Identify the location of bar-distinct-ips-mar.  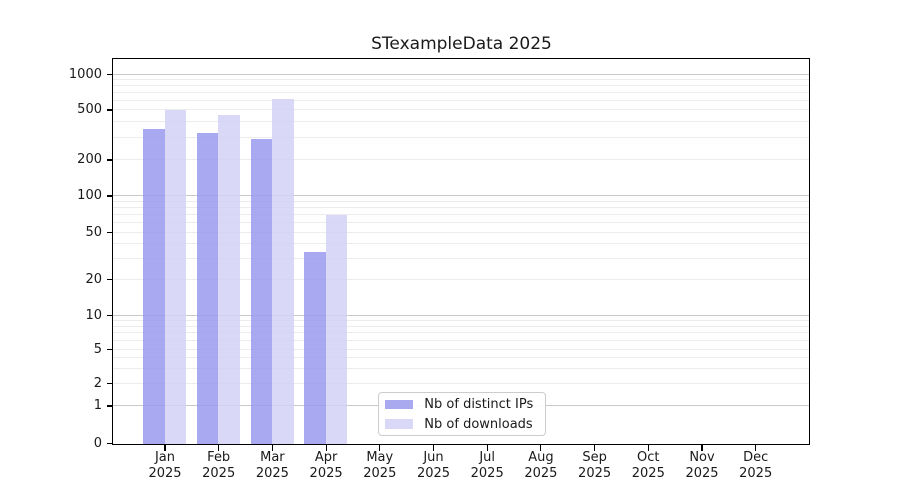
(261, 291).